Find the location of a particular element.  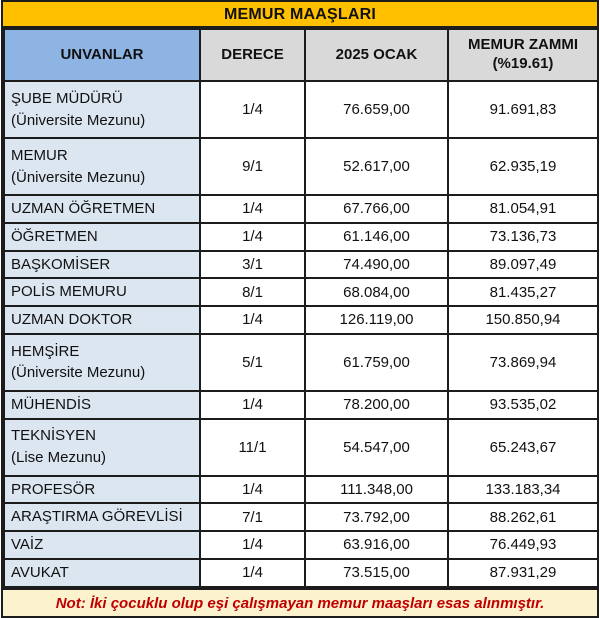

table-row: AVUKAT 1/4 73.515,00 87.931,29 is located at coordinates (301, 572).